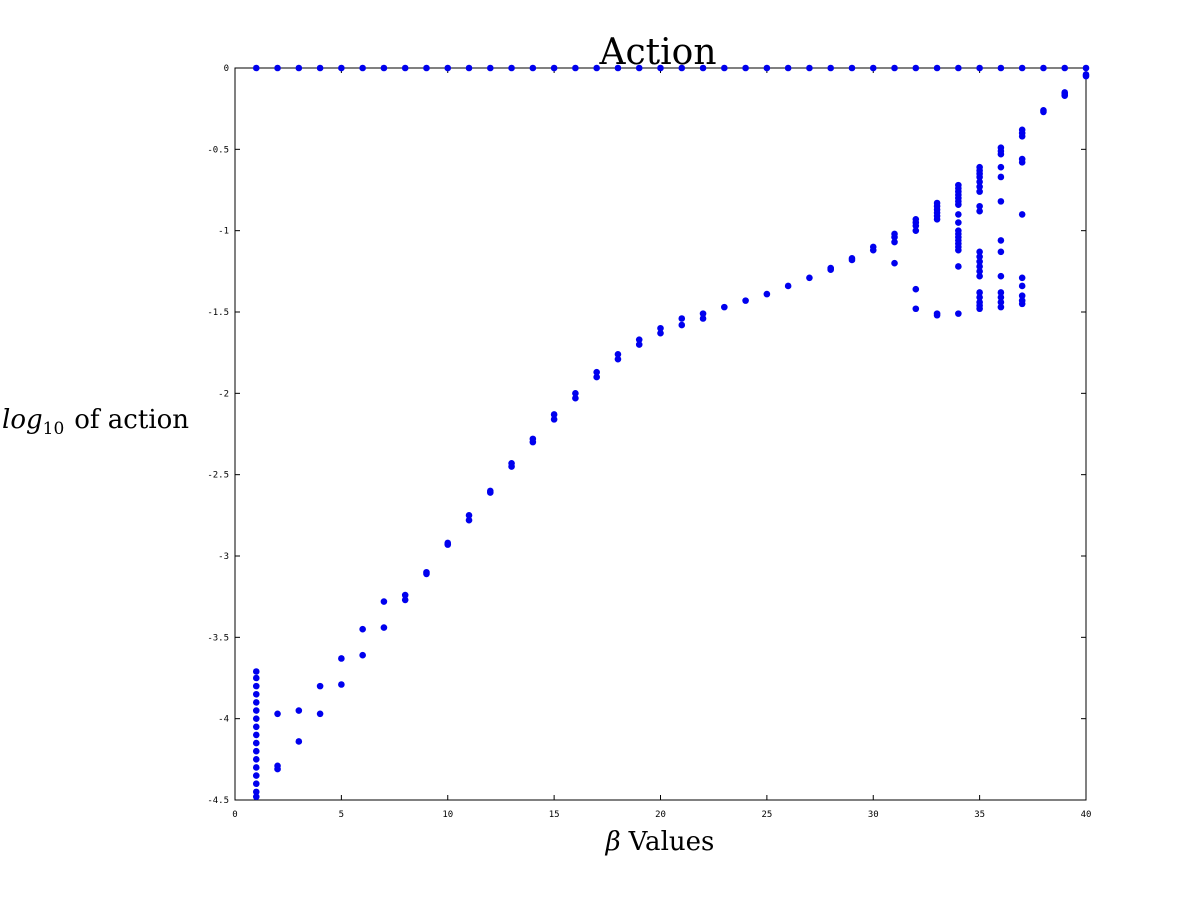 The width and height of the screenshot is (1200, 900). I want to click on y-tick-label: -1, so click(223, 232).